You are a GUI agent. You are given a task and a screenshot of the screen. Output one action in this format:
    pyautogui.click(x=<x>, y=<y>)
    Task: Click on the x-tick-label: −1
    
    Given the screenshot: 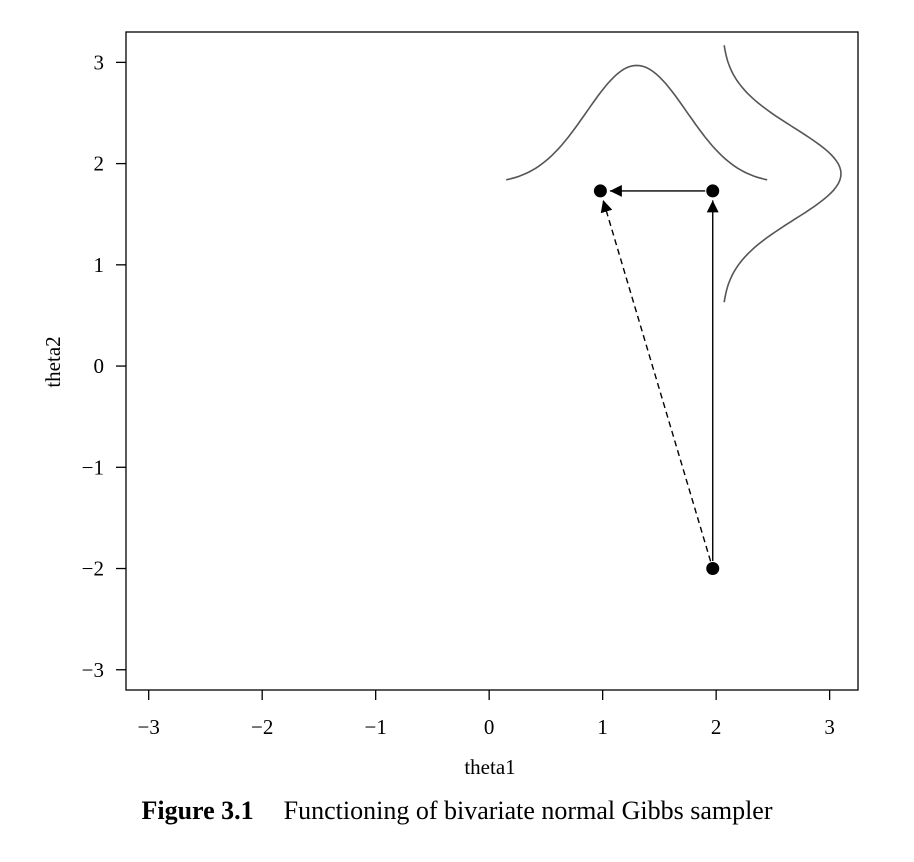 What is the action you would take?
    pyautogui.click(x=376, y=727)
    